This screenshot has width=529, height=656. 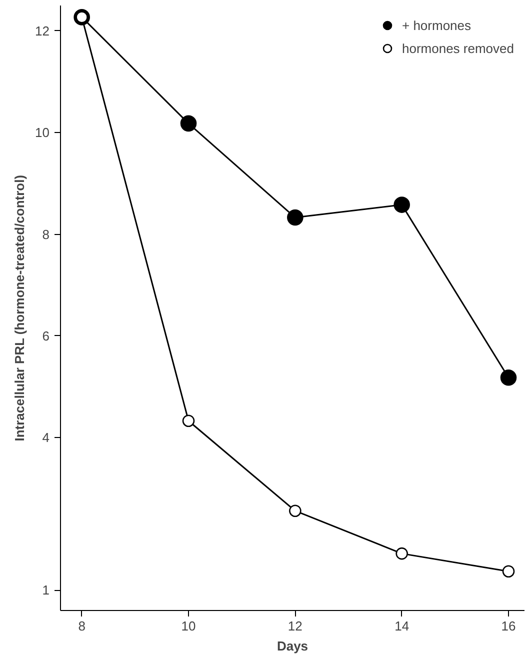 I want to click on x-tick-label: 16, so click(x=508, y=626).